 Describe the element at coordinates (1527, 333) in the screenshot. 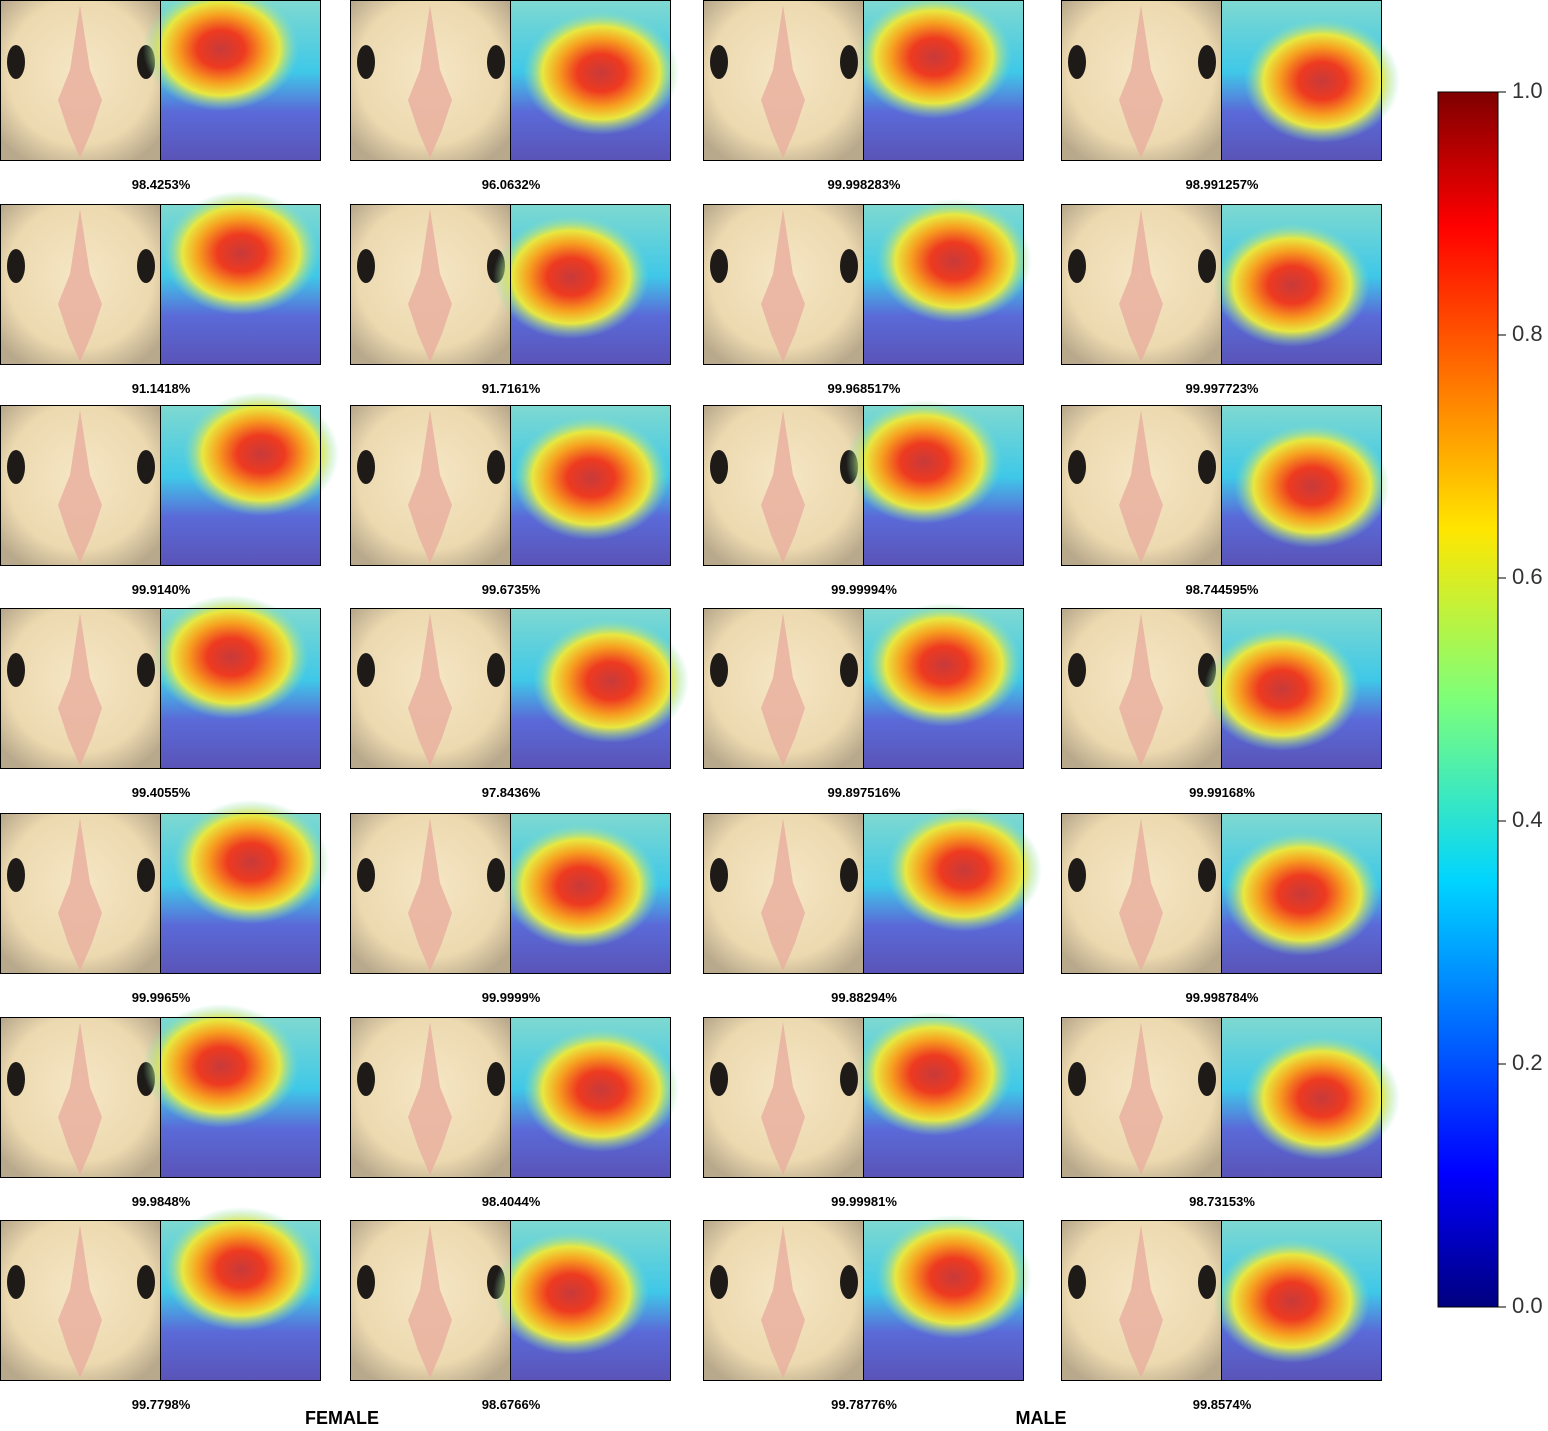

I see `tick-label: 0.8` at that location.